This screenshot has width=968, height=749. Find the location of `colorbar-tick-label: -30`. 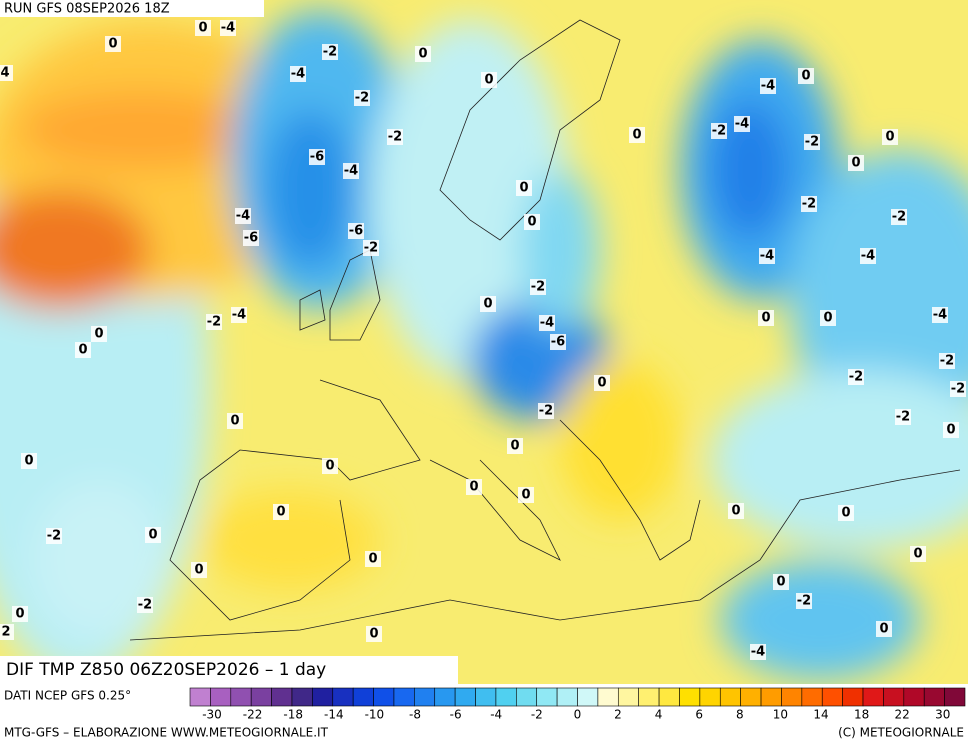

colorbar-tick-label: -30 is located at coordinates (212, 715).